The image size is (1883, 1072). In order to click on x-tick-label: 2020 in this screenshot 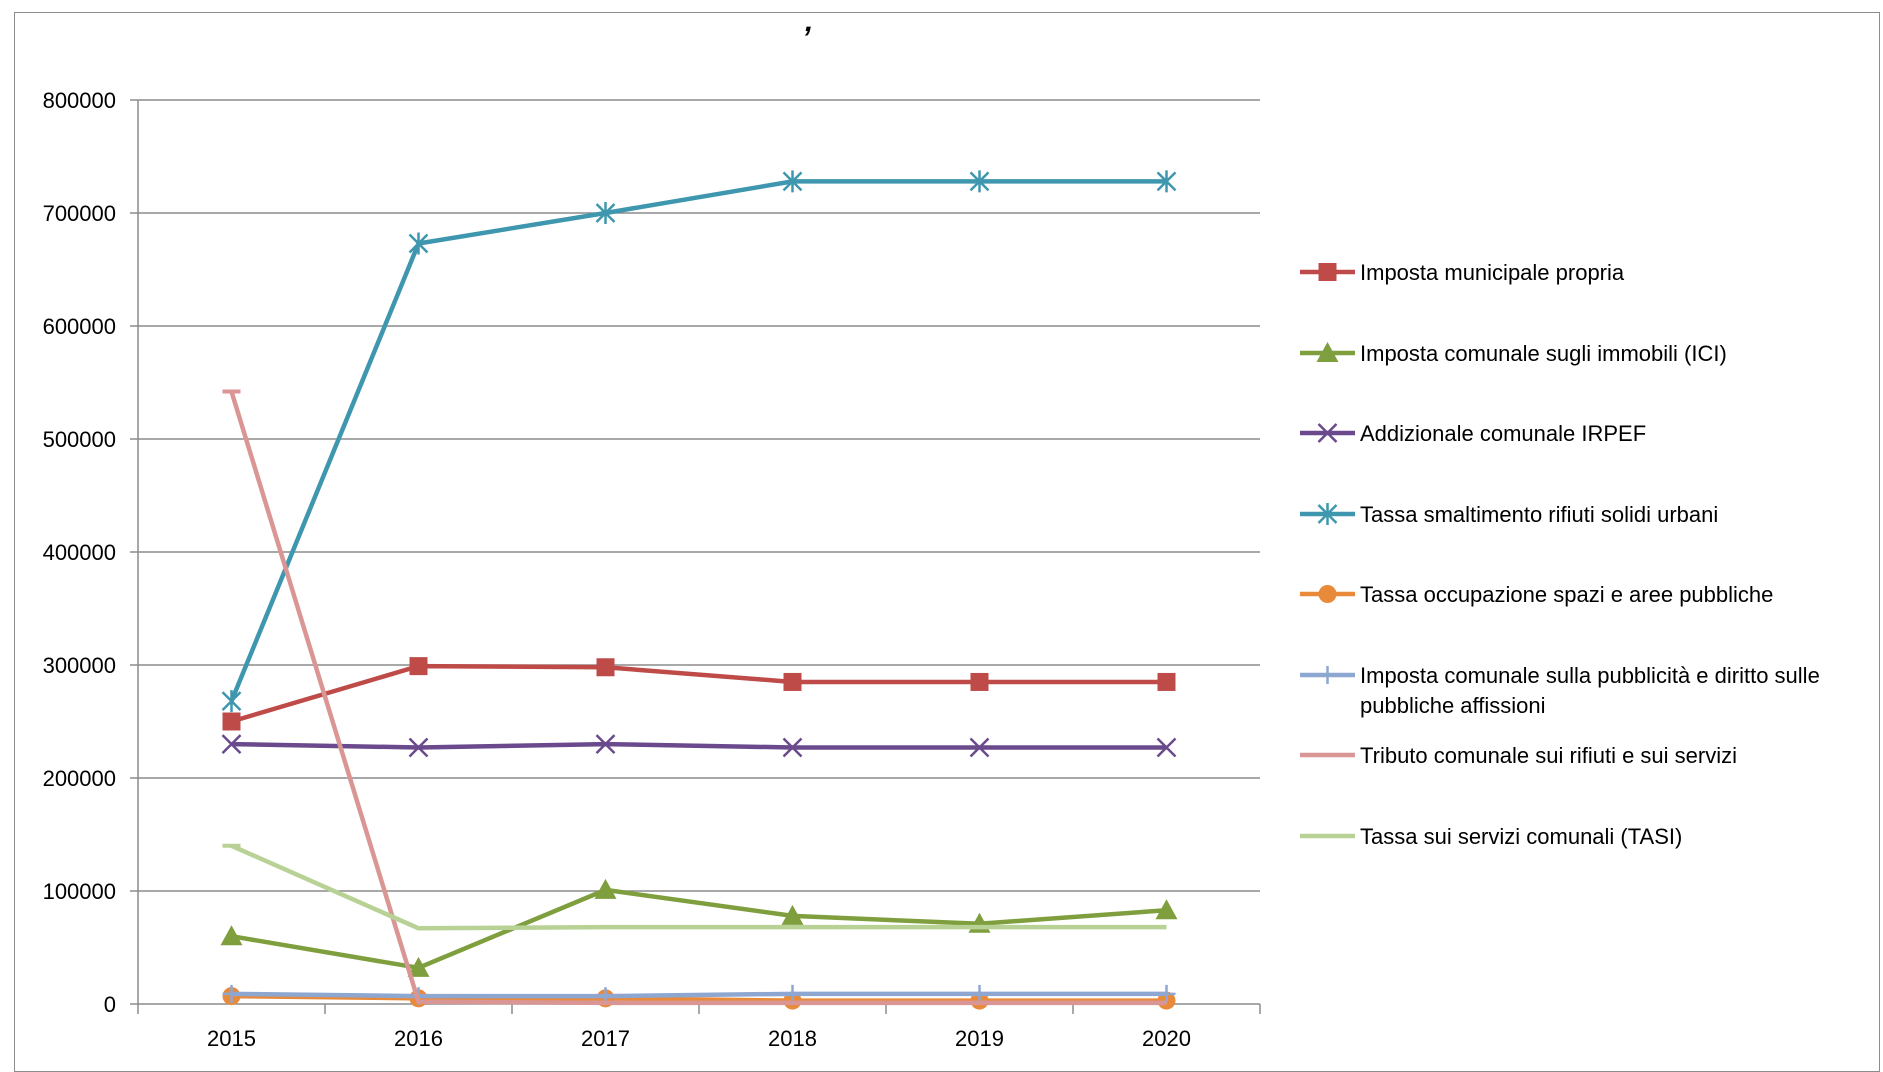, I will do `click(1166, 1038)`.